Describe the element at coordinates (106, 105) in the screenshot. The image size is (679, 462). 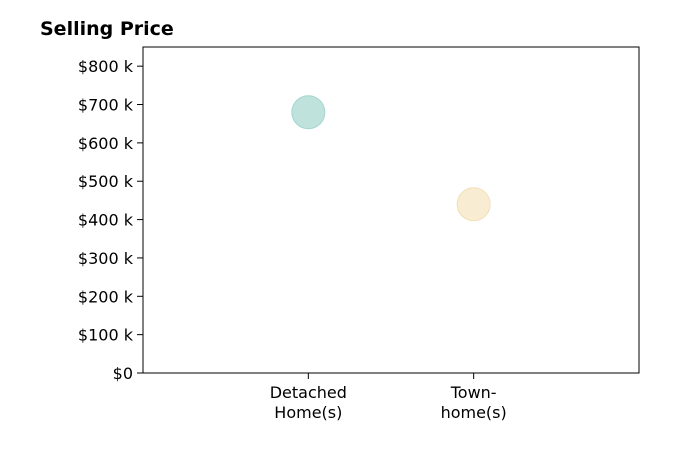
I see `y-tick-label: $700 k` at that location.